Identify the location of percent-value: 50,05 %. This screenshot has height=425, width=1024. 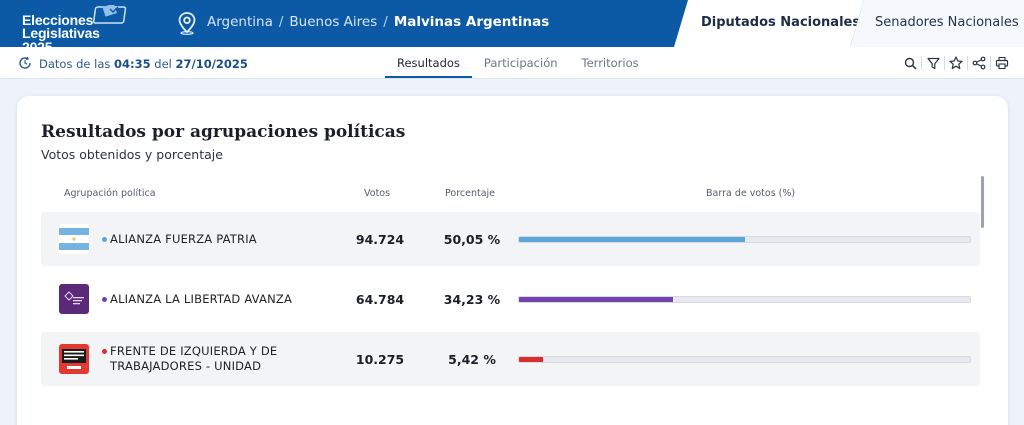
(472, 239).